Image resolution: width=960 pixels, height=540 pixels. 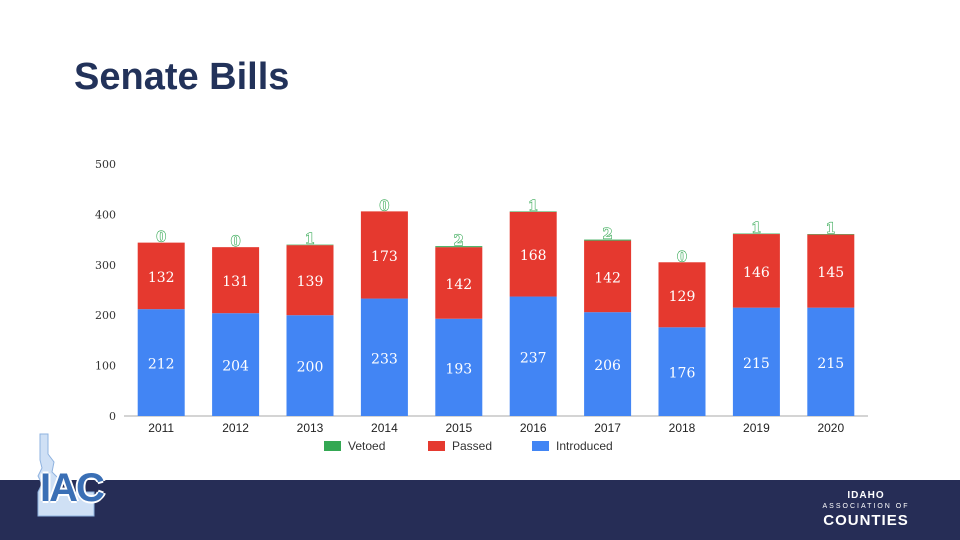 What do you see at coordinates (72, 488) in the screenshot?
I see `iac-logo-text: IAC` at bounding box center [72, 488].